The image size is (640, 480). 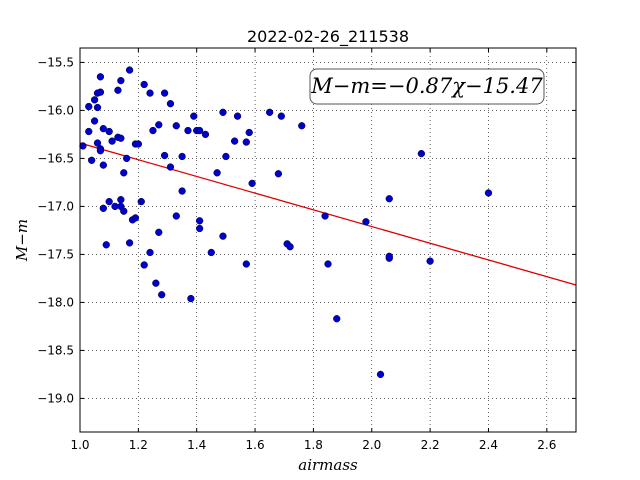 I want to click on y-tick-label: −16.0, so click(x=55, y=110).